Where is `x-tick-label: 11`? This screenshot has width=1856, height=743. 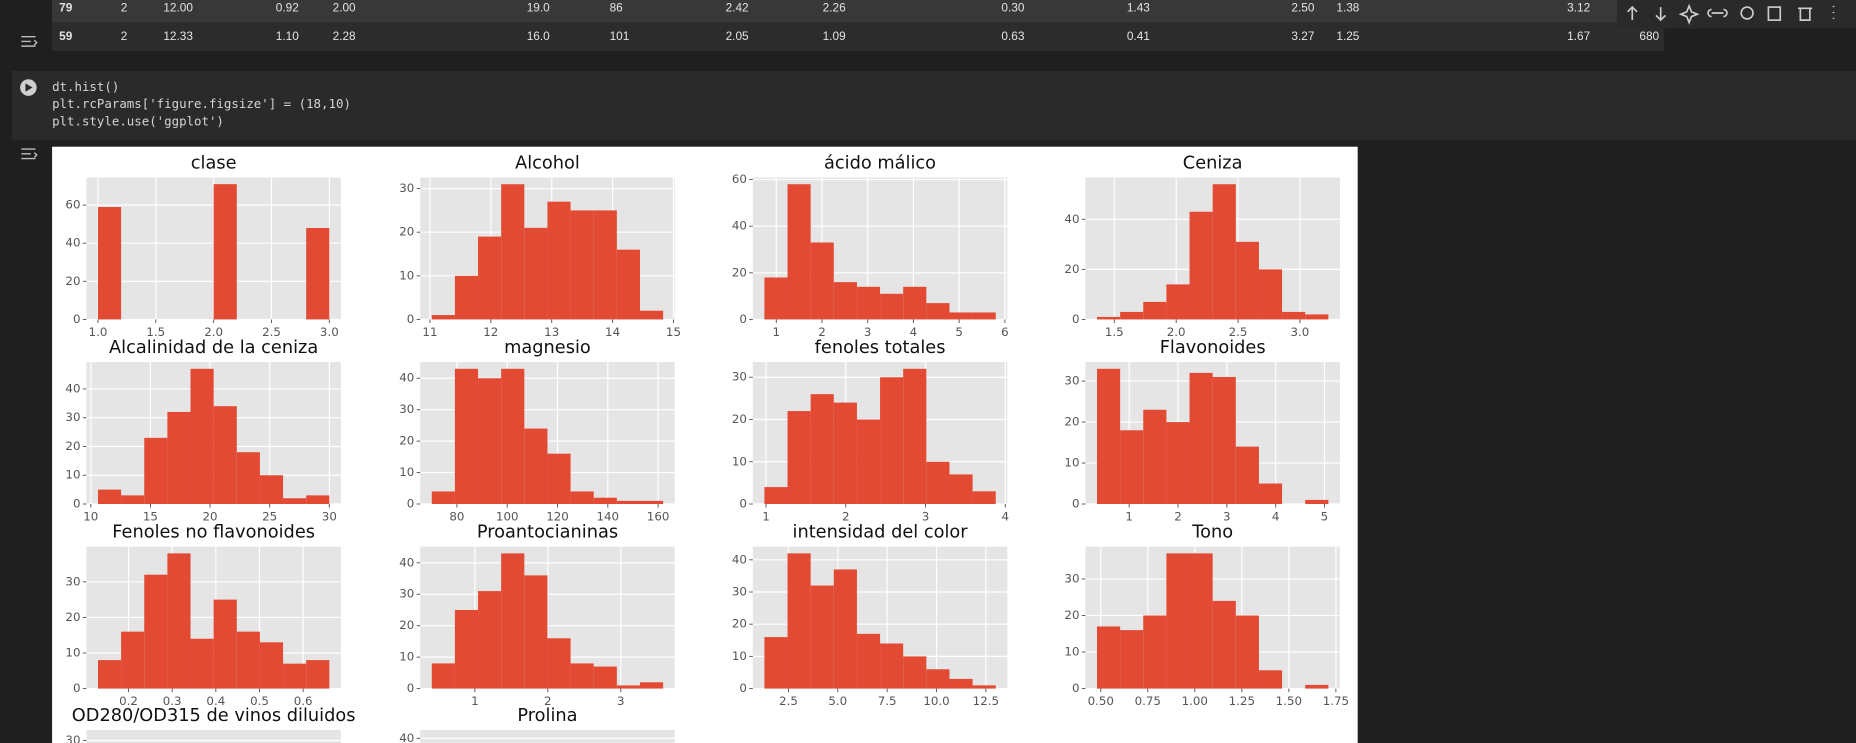 x-tick-label: 11 is located at coordinates (429, 332).